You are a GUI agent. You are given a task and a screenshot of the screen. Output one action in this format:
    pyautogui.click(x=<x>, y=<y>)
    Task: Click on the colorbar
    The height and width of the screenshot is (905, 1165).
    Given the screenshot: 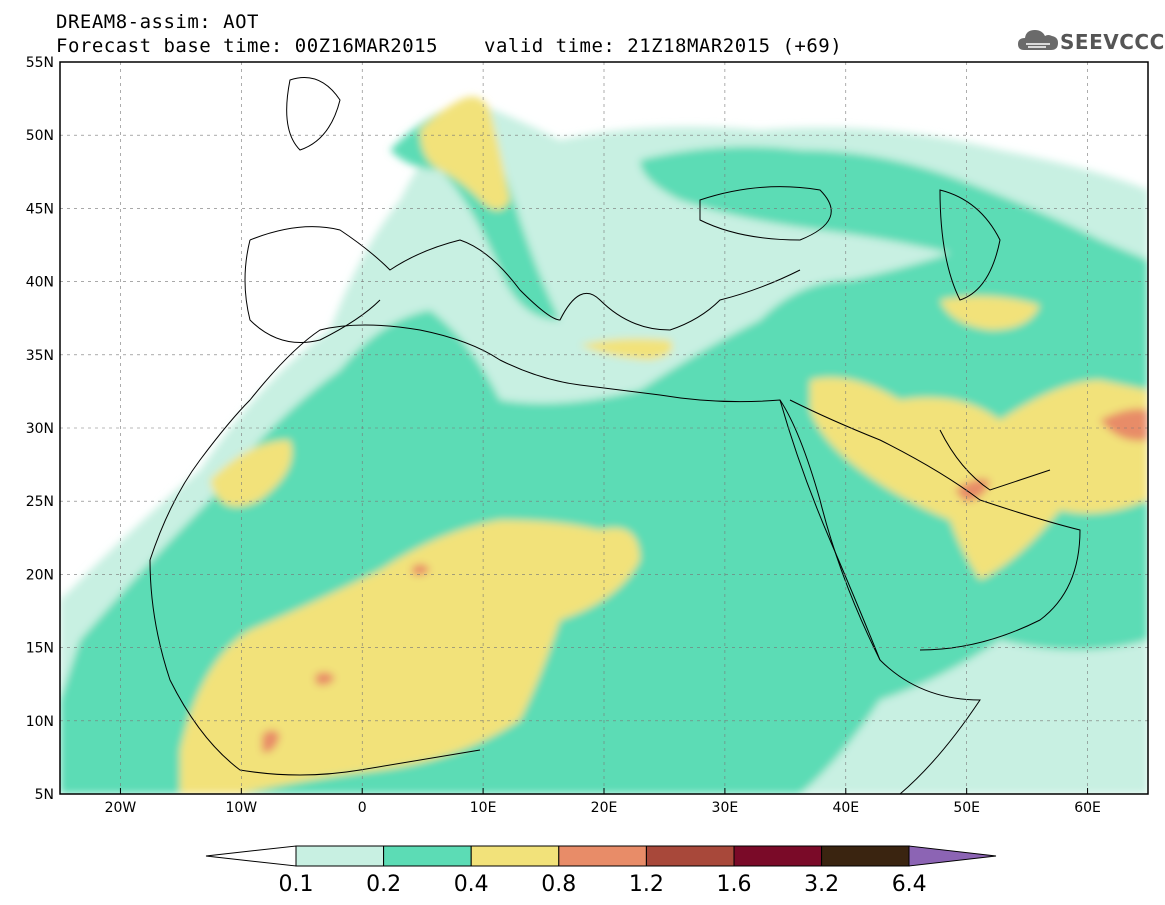 What is the action you would take?
    pyautogui.click(x=601, y=856)
    